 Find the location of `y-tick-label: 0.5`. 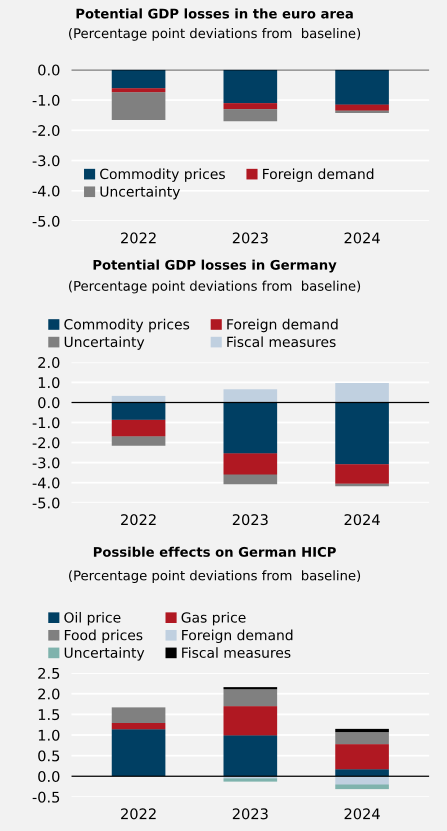

y-tick-label: 0.5 is located at coordinates (49, 756).